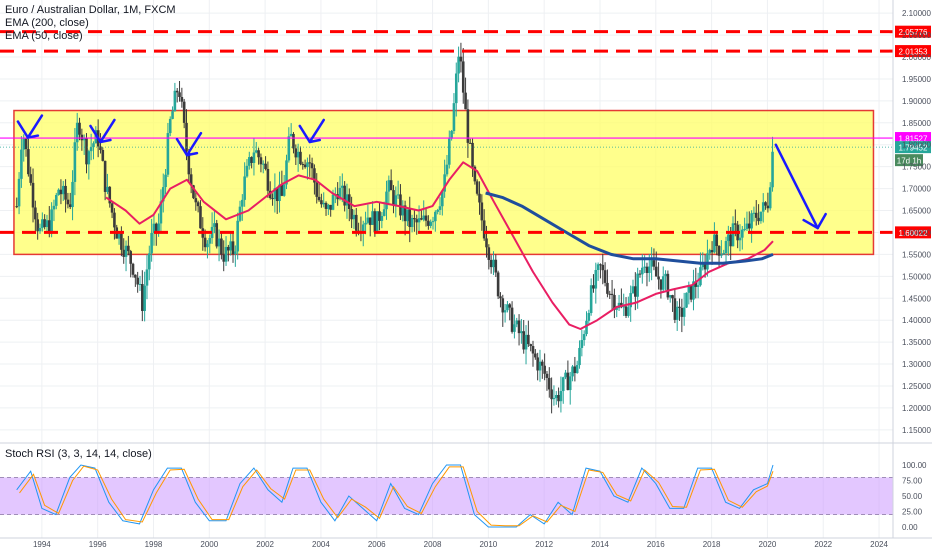 This screenshot has width=932, height=555. I want to click on countdown-label: 17d 1h, so click(909, 161).